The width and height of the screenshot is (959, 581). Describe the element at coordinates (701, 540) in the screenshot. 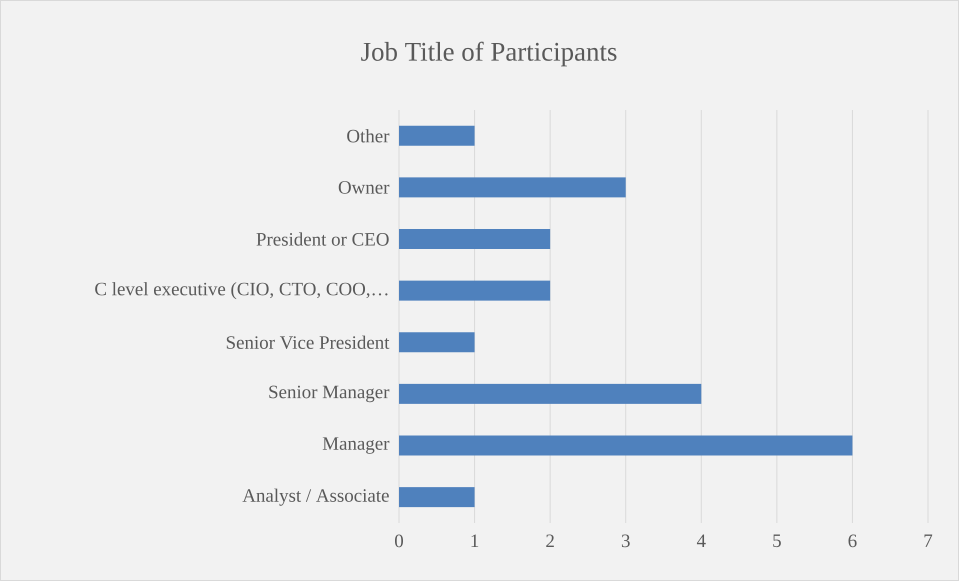

I see `x-tick-label: 4` at that location.